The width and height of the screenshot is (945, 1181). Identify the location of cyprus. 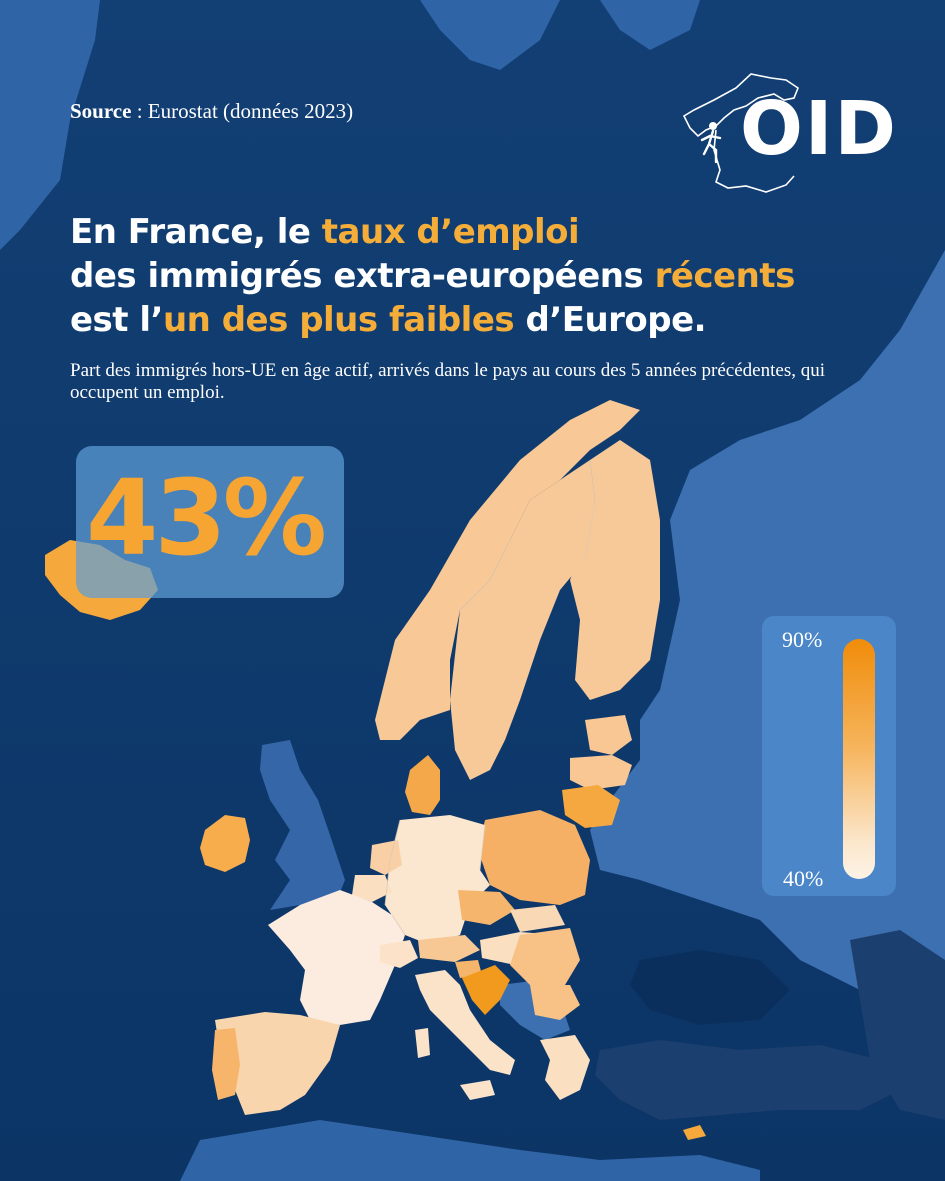
(694, 1132).